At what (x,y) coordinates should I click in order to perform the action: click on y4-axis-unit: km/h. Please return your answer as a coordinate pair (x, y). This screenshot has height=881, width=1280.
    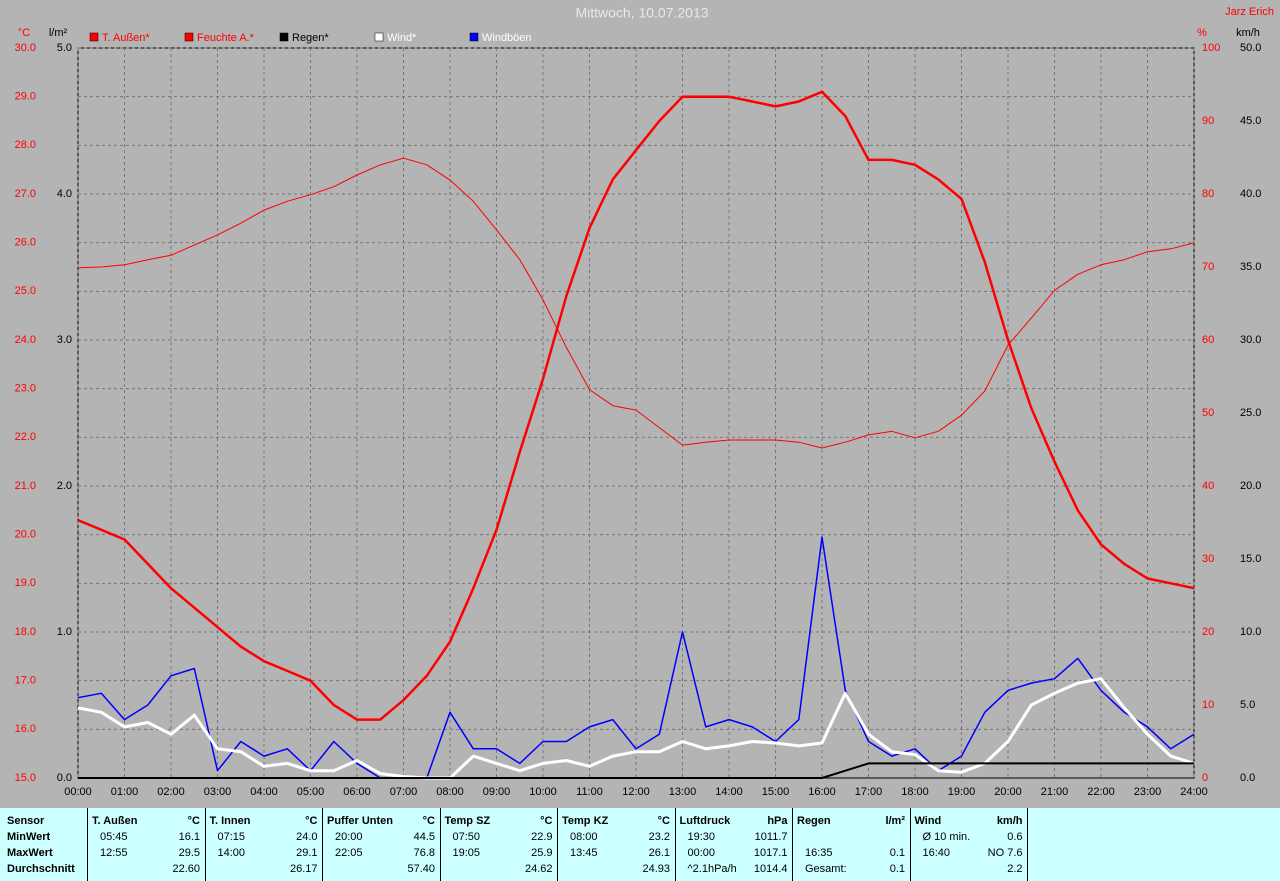
    Looking at the image, I should click on (1248, 33).